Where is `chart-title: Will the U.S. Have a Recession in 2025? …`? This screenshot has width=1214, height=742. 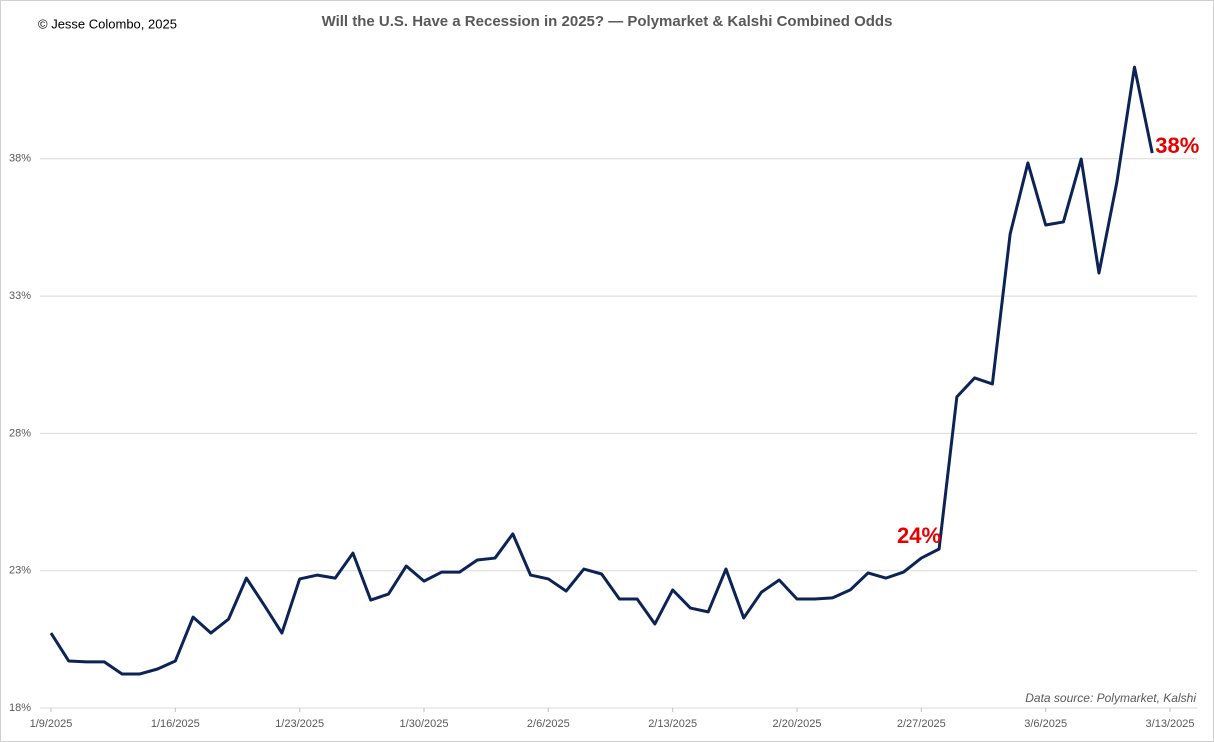 chart-title: Will the U.S. Have a Recession in 2025? … is located at coordinates (607, 21).